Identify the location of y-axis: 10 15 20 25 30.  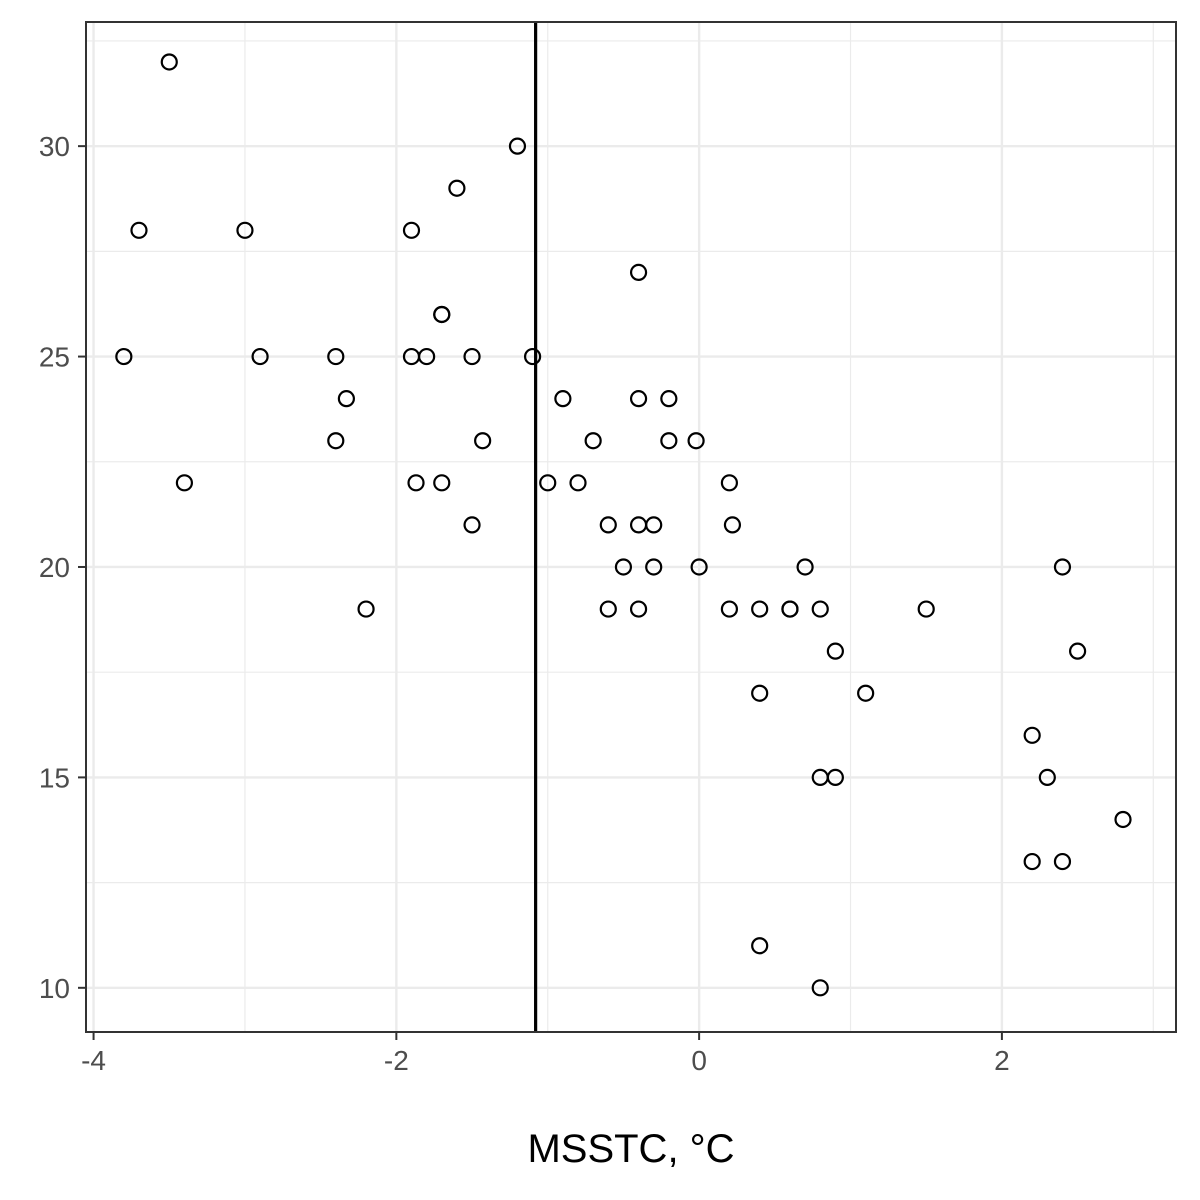
(62, 567).